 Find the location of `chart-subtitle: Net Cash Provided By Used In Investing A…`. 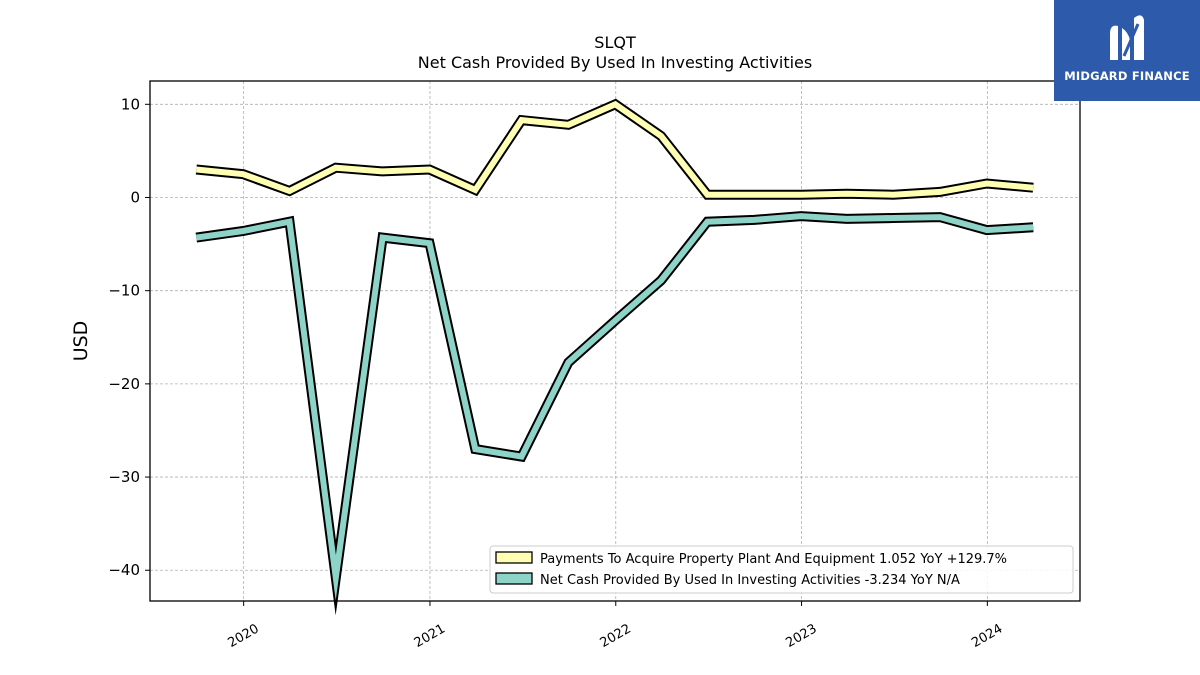

chart-subtitle: Net Cash Provided By Used In Investing A… is located at coordinates (615, 62).